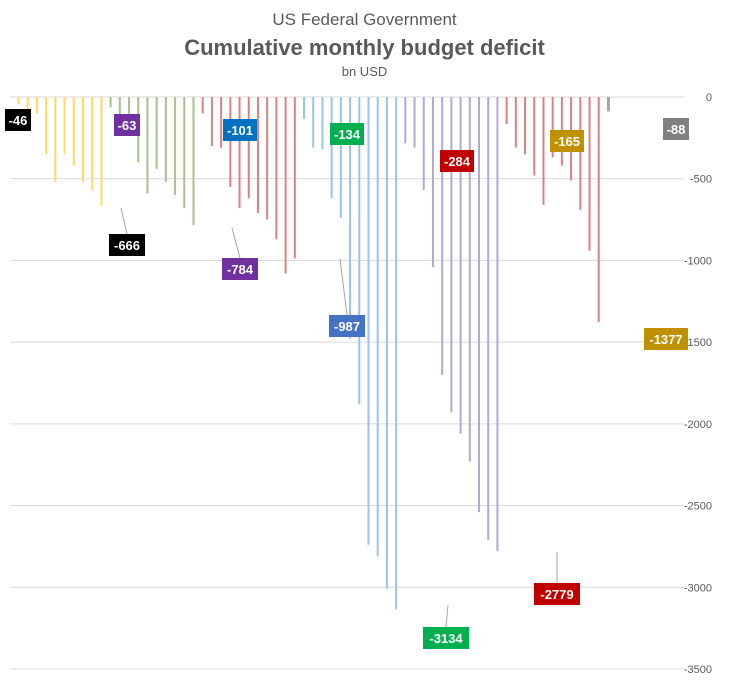 The image size is (729, 684). I want to click on y-tick-label: -2000, so click(698, 425).